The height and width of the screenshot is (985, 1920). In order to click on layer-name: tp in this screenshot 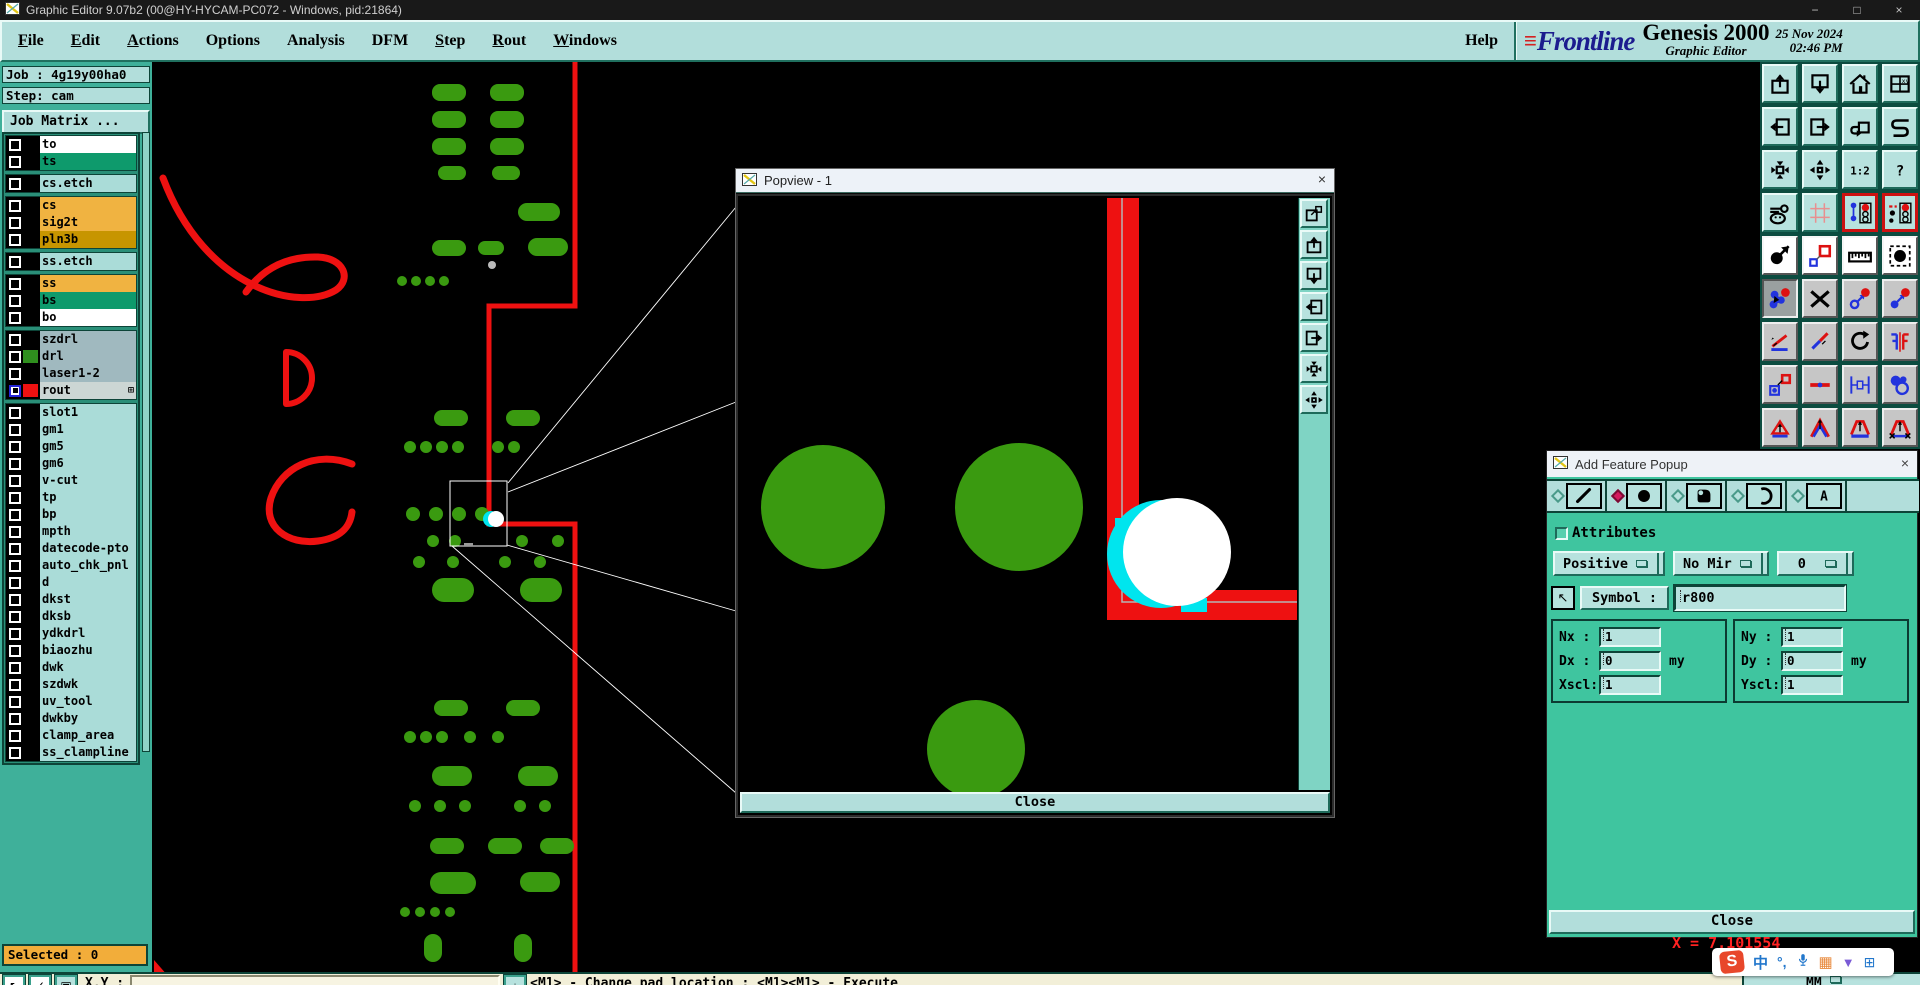, I will do `click(88, 497)`.